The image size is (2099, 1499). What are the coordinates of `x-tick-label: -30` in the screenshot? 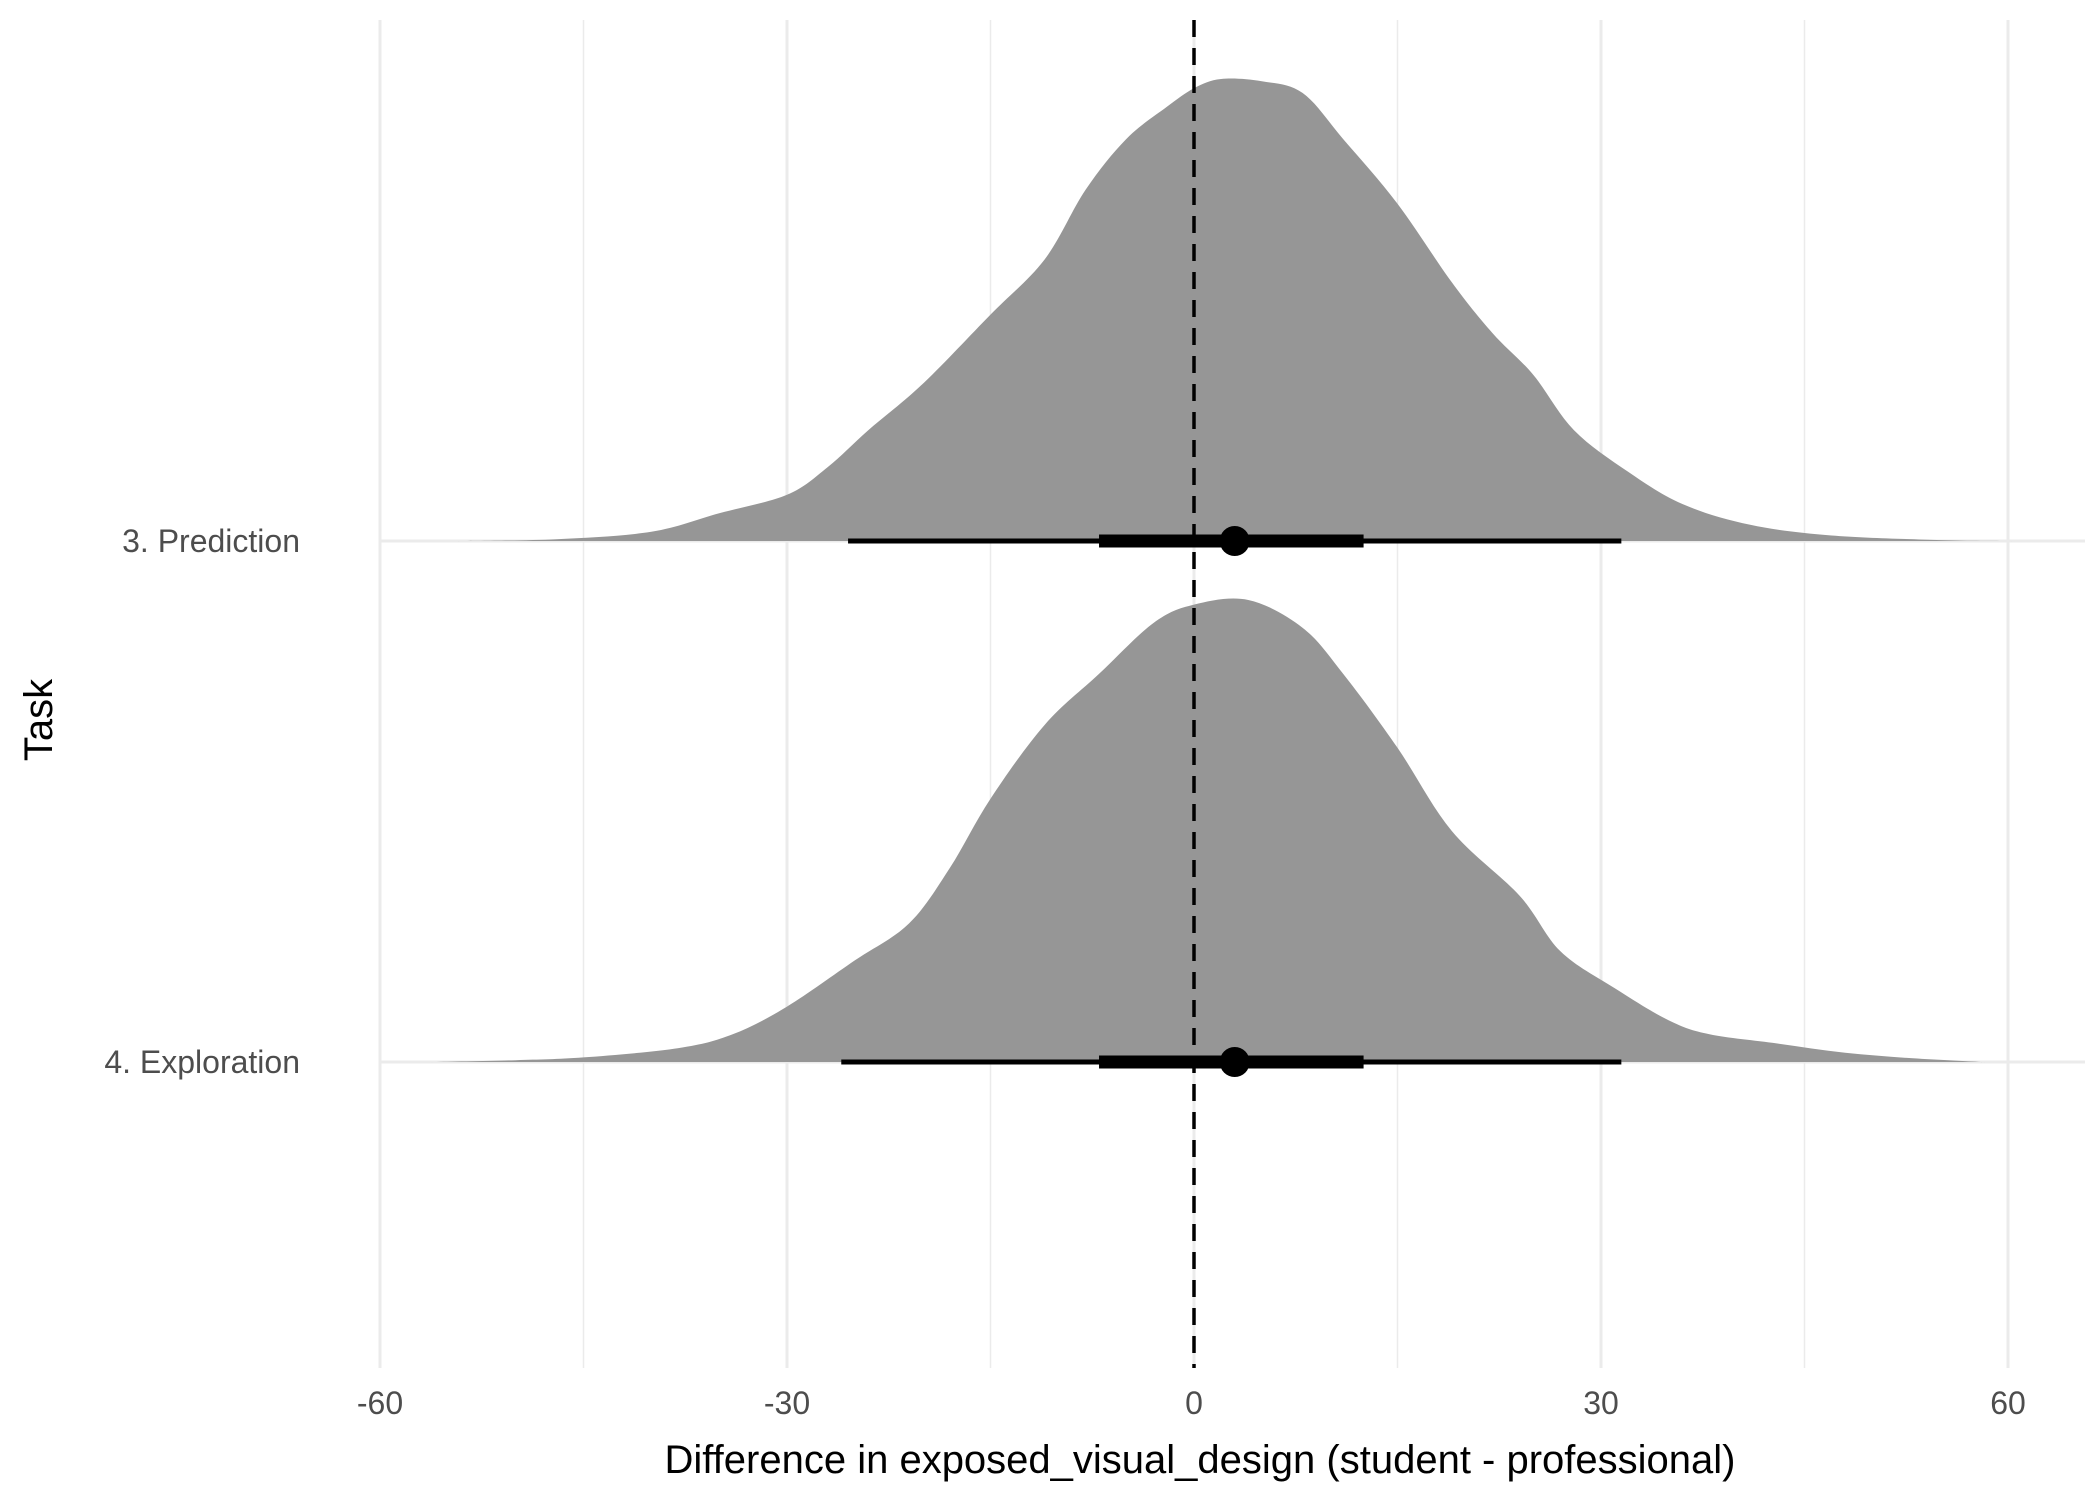 It's located at (787, 1403).